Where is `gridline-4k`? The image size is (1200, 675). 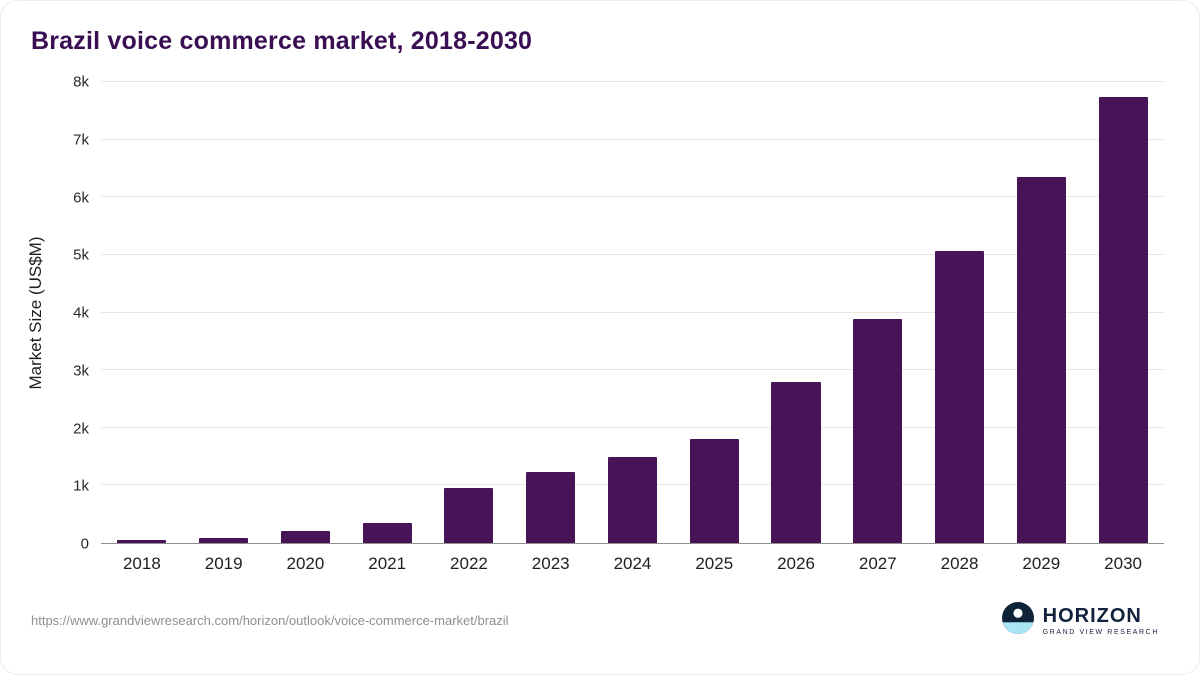 gridline-4k is located at coordinates (632, 312).